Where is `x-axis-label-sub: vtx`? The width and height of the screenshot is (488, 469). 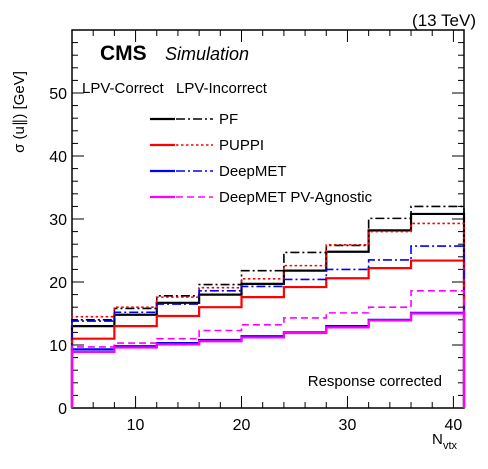 x-axis-label-sub: vtx is located at coordinates (450, 446).